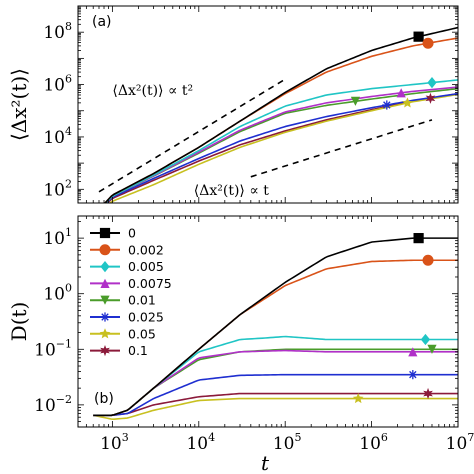 This screenshot has width=474, height=474. Describe the element at coordinates (142, 333) in the screenshot. I see `legend-label: 0.05` at that location.